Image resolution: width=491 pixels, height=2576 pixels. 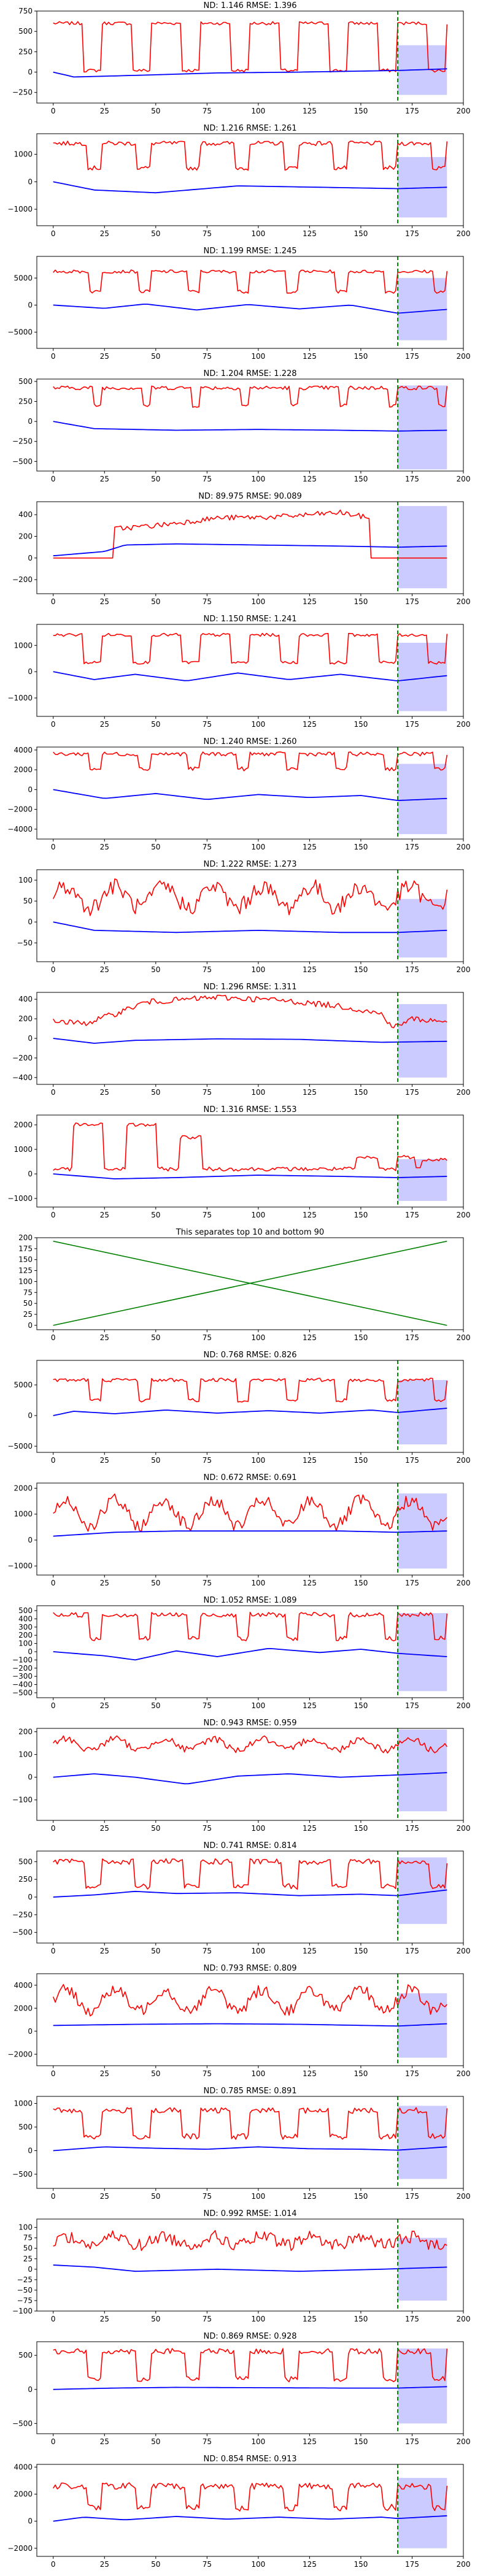 I want to click on y-tick-label: −400, so click(x=23, y=1685).